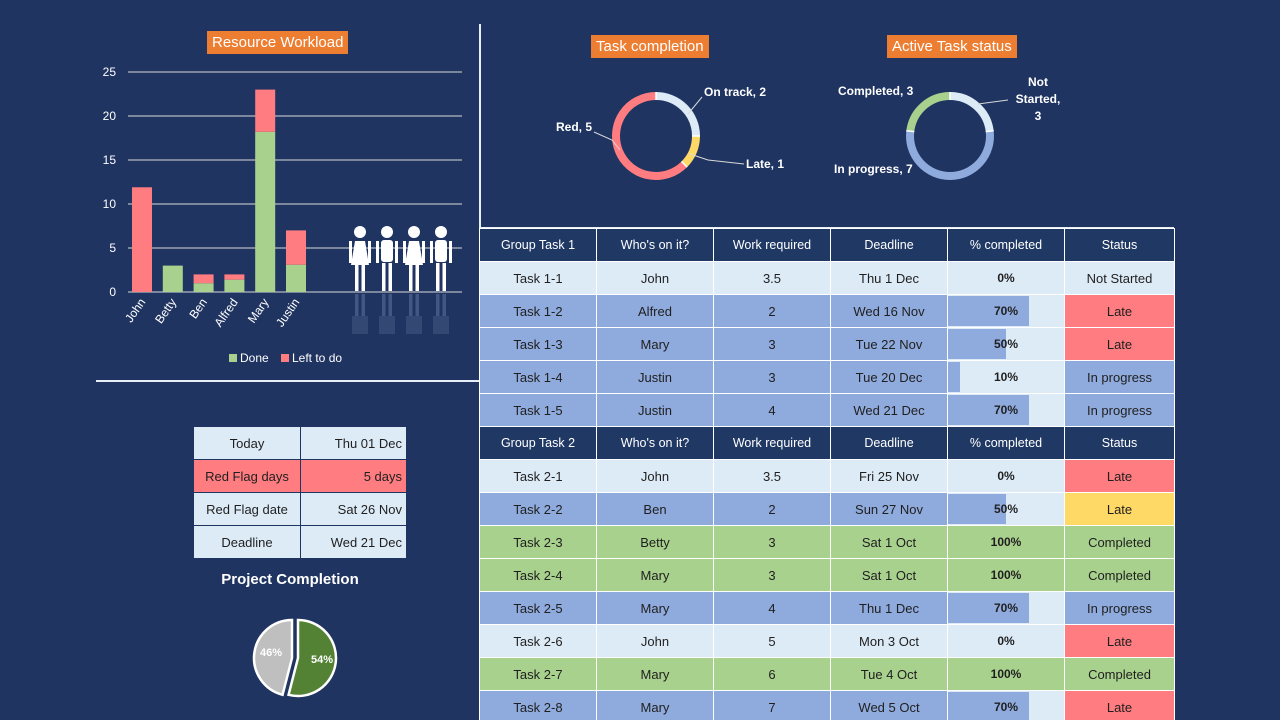 The width and height of the screenshot is (1280, 720). What do you see at coordinates (889, 410) in the screenshot?
I see `deadline-cell: Wed 21 Dec` at bounding box center [889, 410].